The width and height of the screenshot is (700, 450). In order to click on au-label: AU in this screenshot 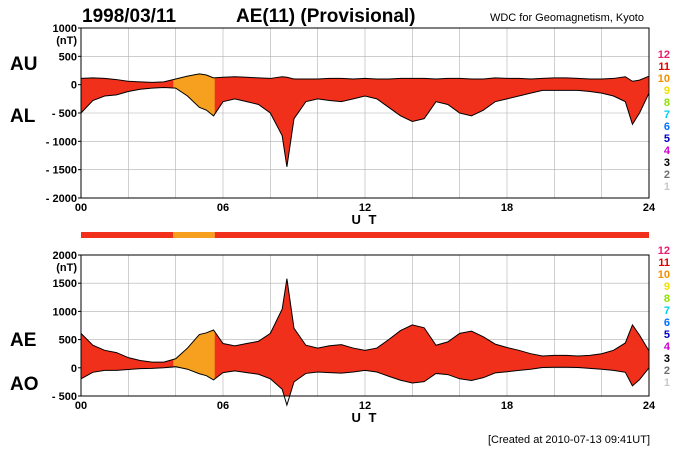, I will do `click(23, 64)`.